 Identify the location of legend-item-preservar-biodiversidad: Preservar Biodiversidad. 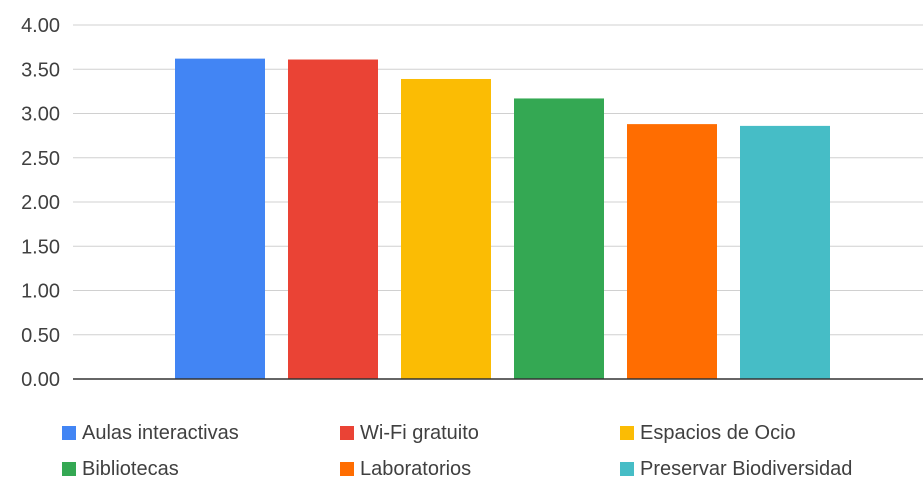
(736, 469).